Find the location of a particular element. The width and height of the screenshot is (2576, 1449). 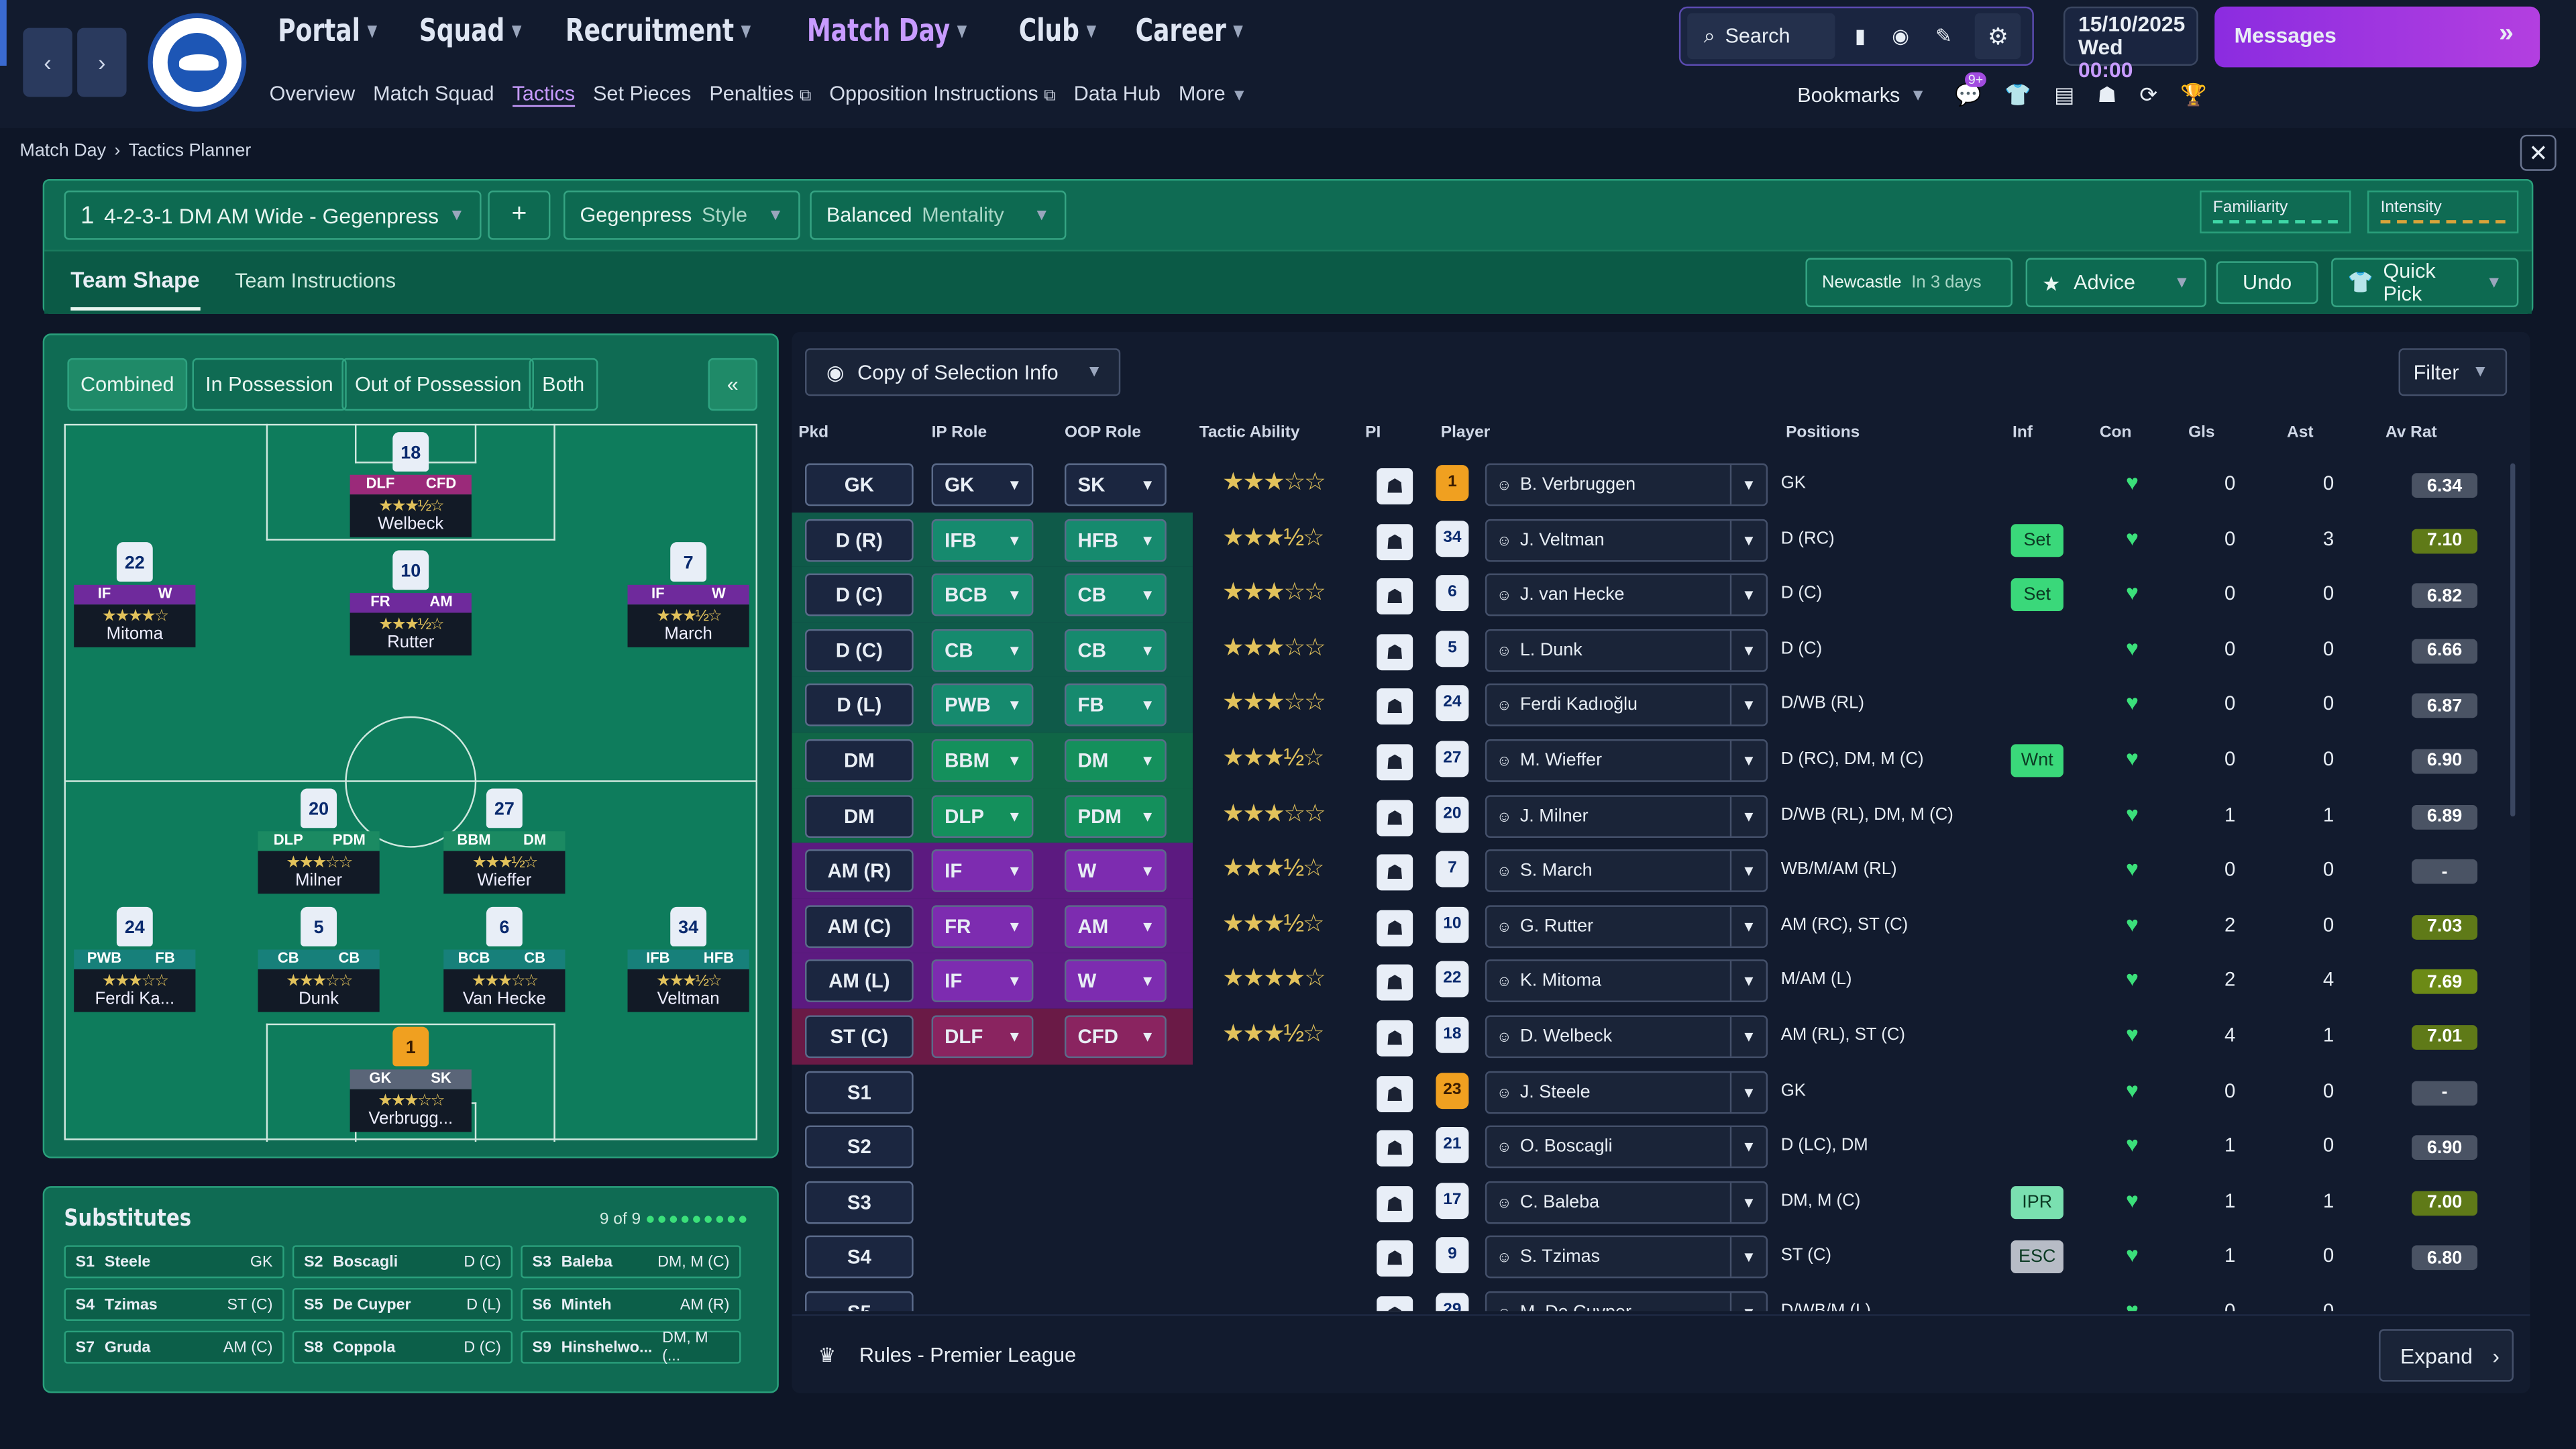

pkd-button: S1 is located at coordinates (859, 1092).